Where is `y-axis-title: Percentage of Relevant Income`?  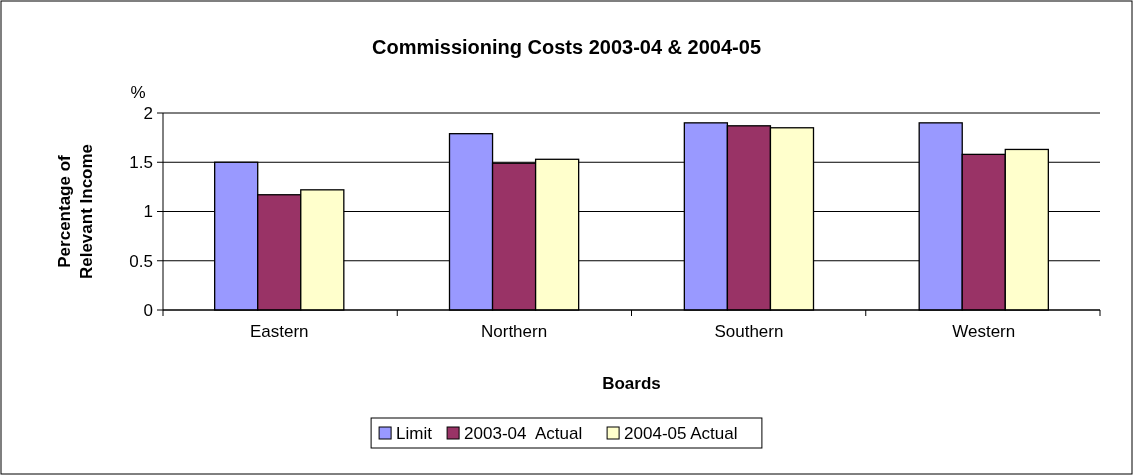
y-axis-title: Percentage of Relevant Income is located at coordinates (75, 211).